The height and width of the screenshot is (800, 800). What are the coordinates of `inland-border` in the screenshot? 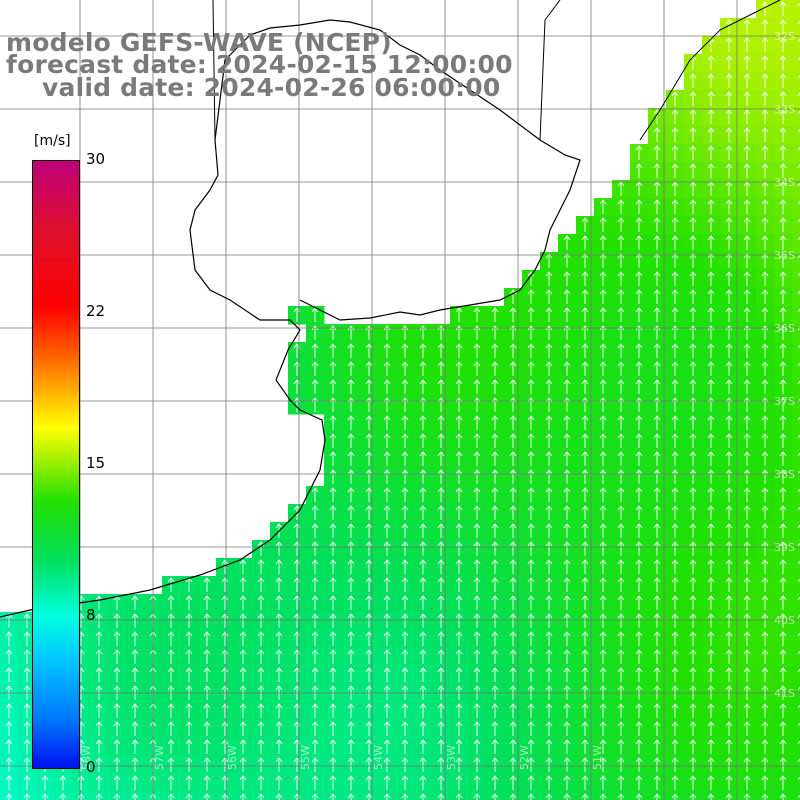 It's located at (496, 70).